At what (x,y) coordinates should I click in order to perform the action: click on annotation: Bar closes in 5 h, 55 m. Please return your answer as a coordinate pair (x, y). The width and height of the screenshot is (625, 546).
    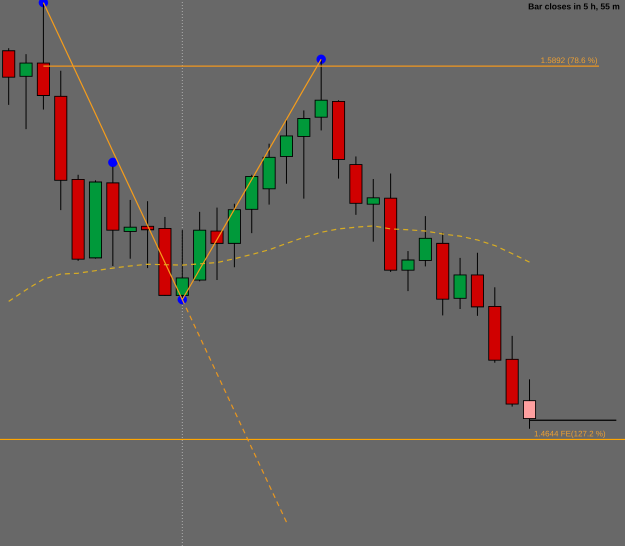
    Looking at the image, I should click on (574, 7).